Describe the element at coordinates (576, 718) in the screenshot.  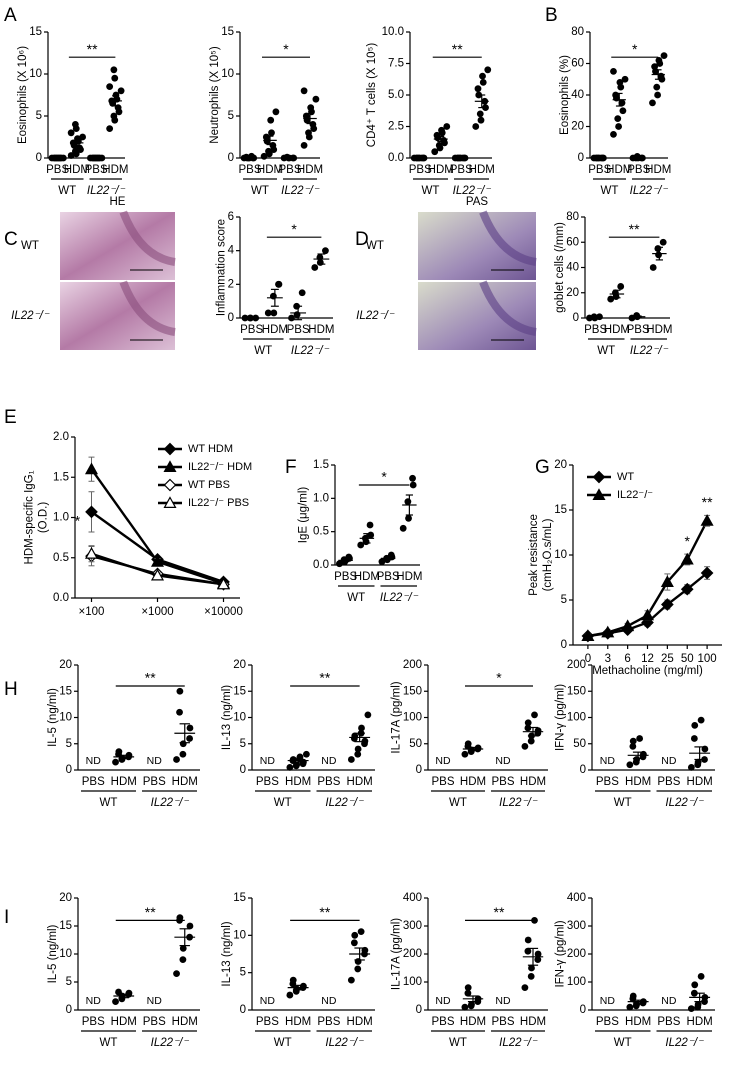
I see `y-tick-label: 100` at that location.